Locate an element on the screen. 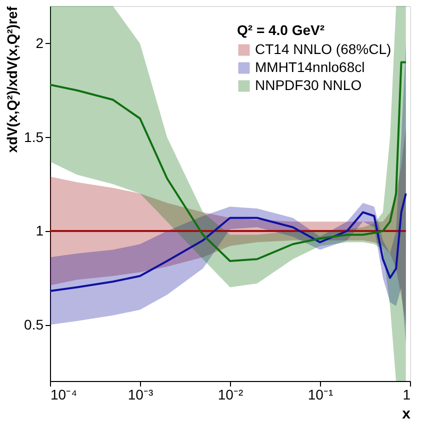 This screenshot has height=427, width=442. legend-label: MMHT14nnlo68cl is located at coordinates (310, 67).